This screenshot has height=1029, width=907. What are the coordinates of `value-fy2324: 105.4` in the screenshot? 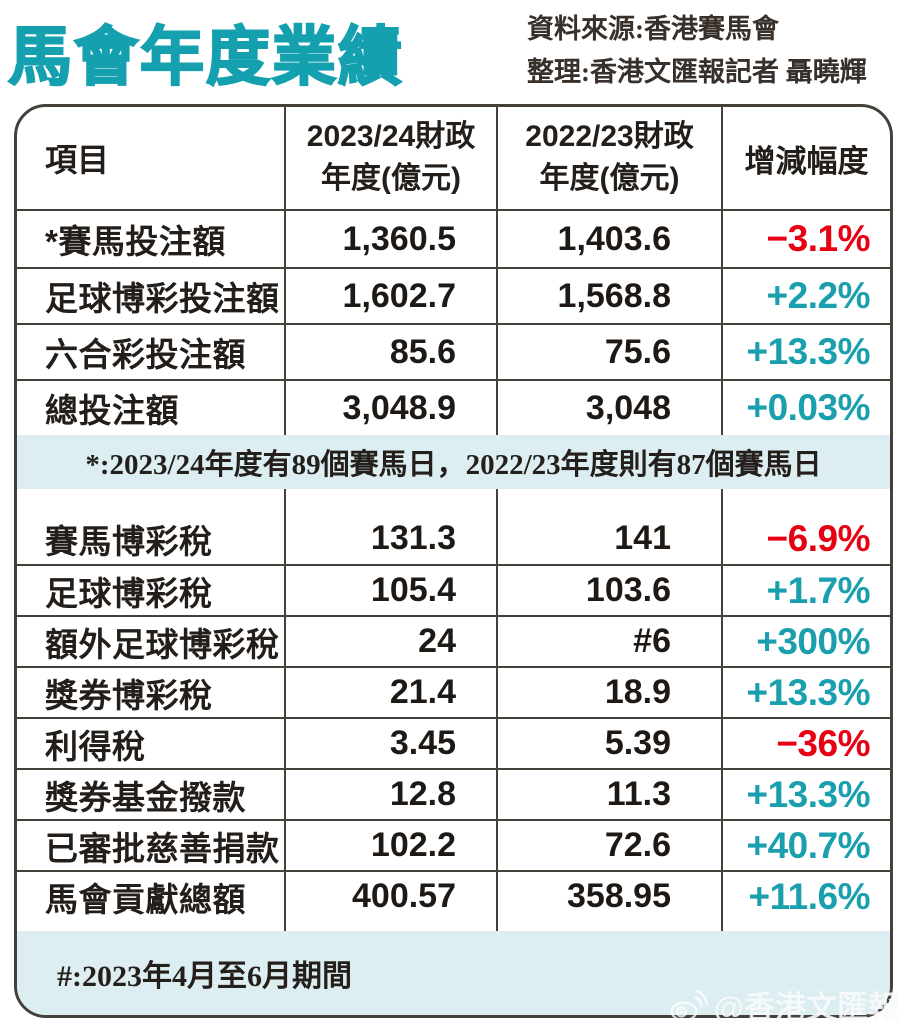 It's located at (392, 590).